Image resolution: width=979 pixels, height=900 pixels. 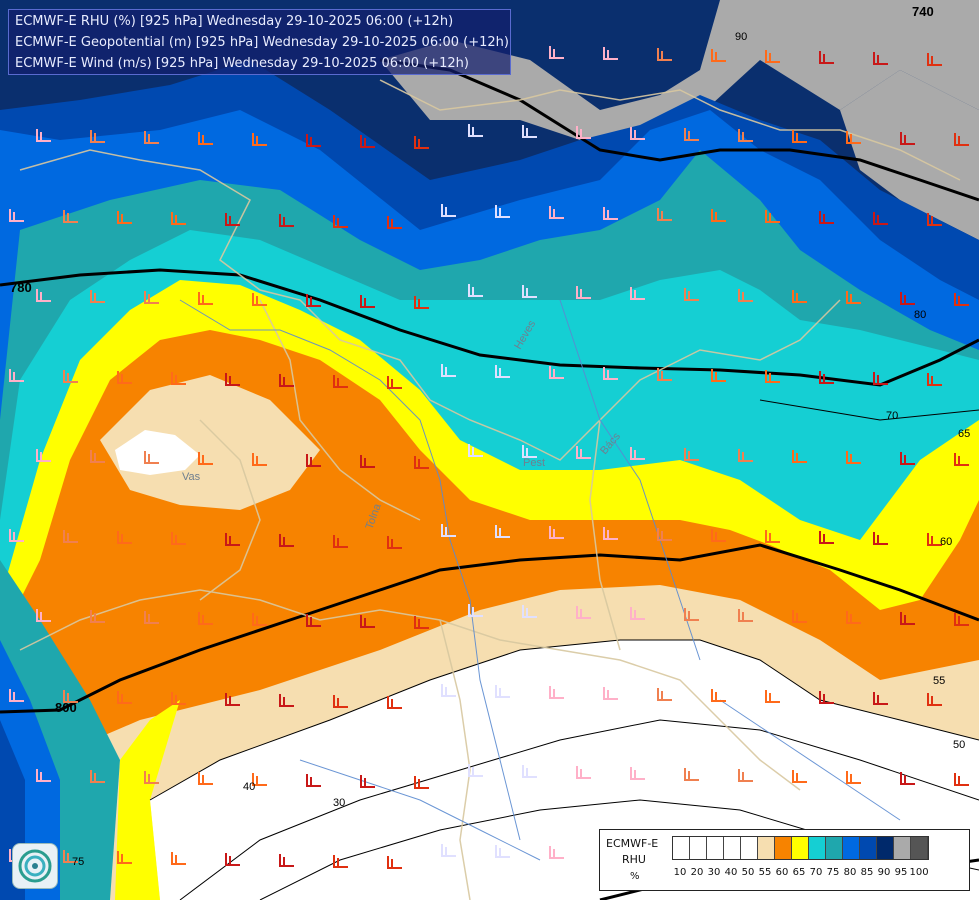 What do you see at coordinates (800, 848) in the screenshot?
I see `legend-swatches` at bounding box center [800, 848].